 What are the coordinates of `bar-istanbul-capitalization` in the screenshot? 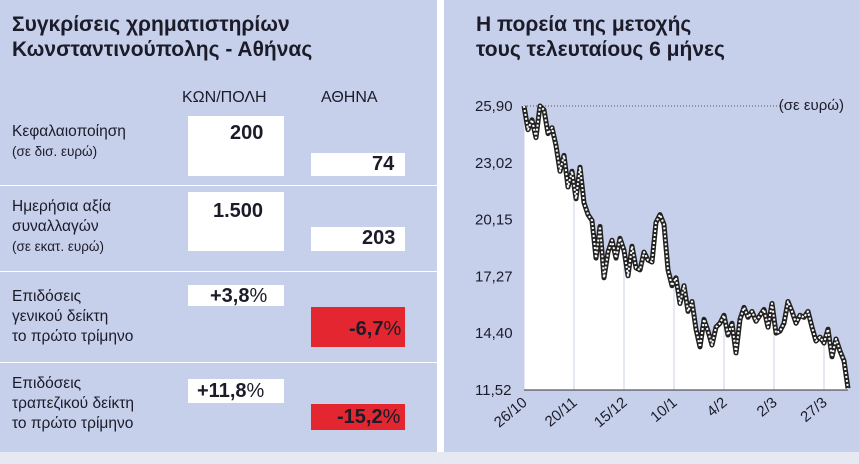 It's located at (236, 146).